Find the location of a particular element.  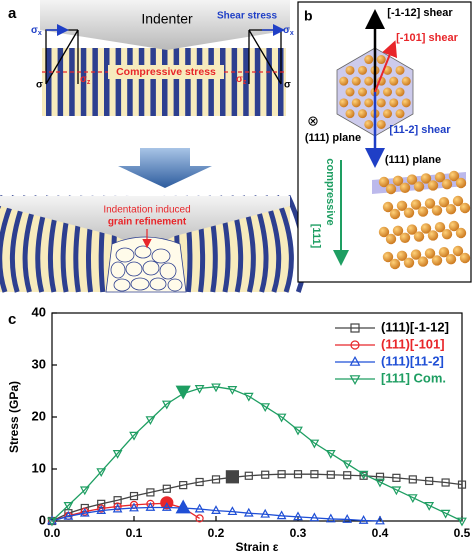

indenter-label: Indenter is located at coordinates (167, 19).